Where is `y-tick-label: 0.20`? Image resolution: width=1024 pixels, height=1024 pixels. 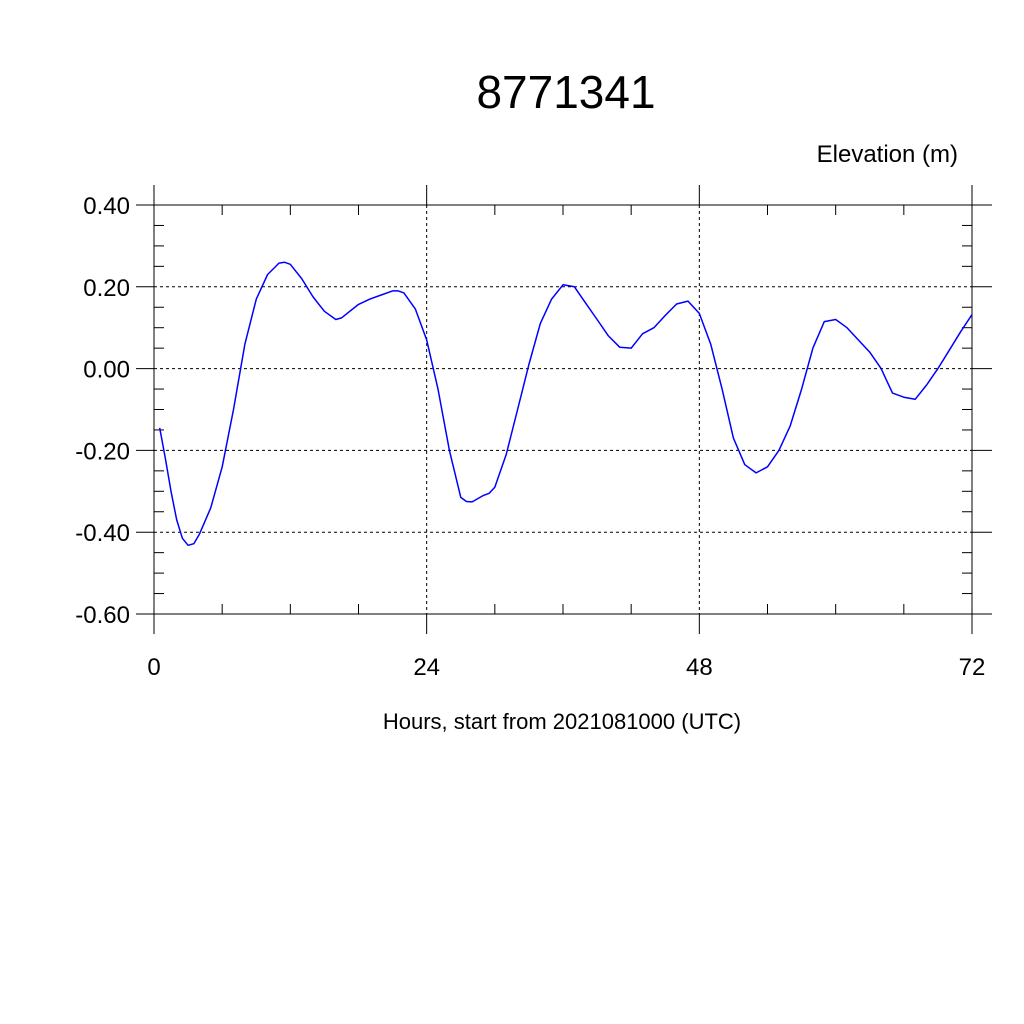
y-tick-label: 0.20 is located at coordinates (106, 288).